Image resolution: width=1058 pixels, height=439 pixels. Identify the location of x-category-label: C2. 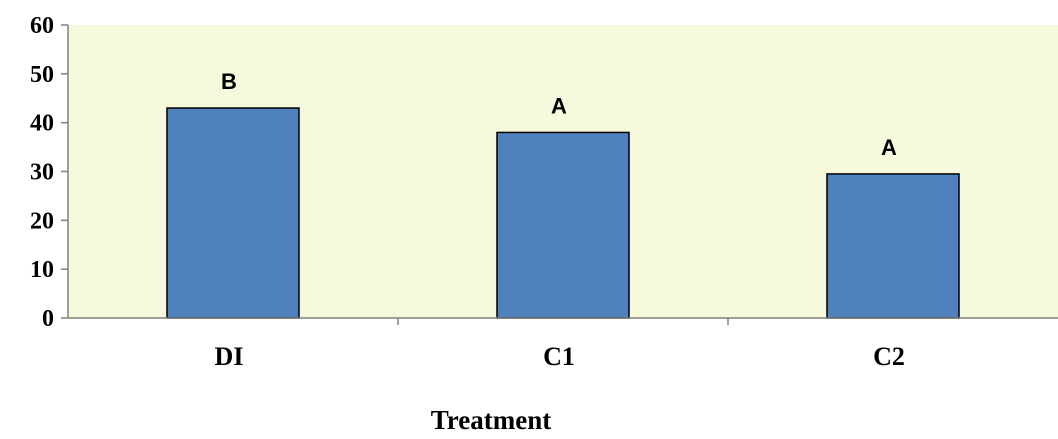
(889, 356).